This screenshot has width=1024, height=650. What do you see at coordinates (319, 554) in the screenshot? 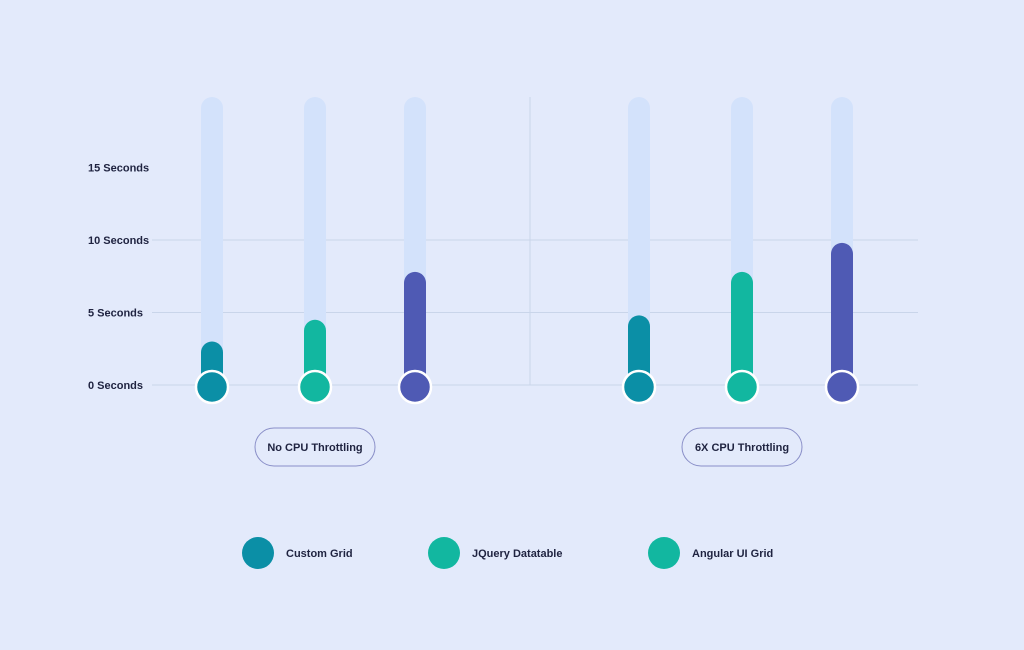
I see `legend-label: Custom Grid` at bounding box center [319, 554].